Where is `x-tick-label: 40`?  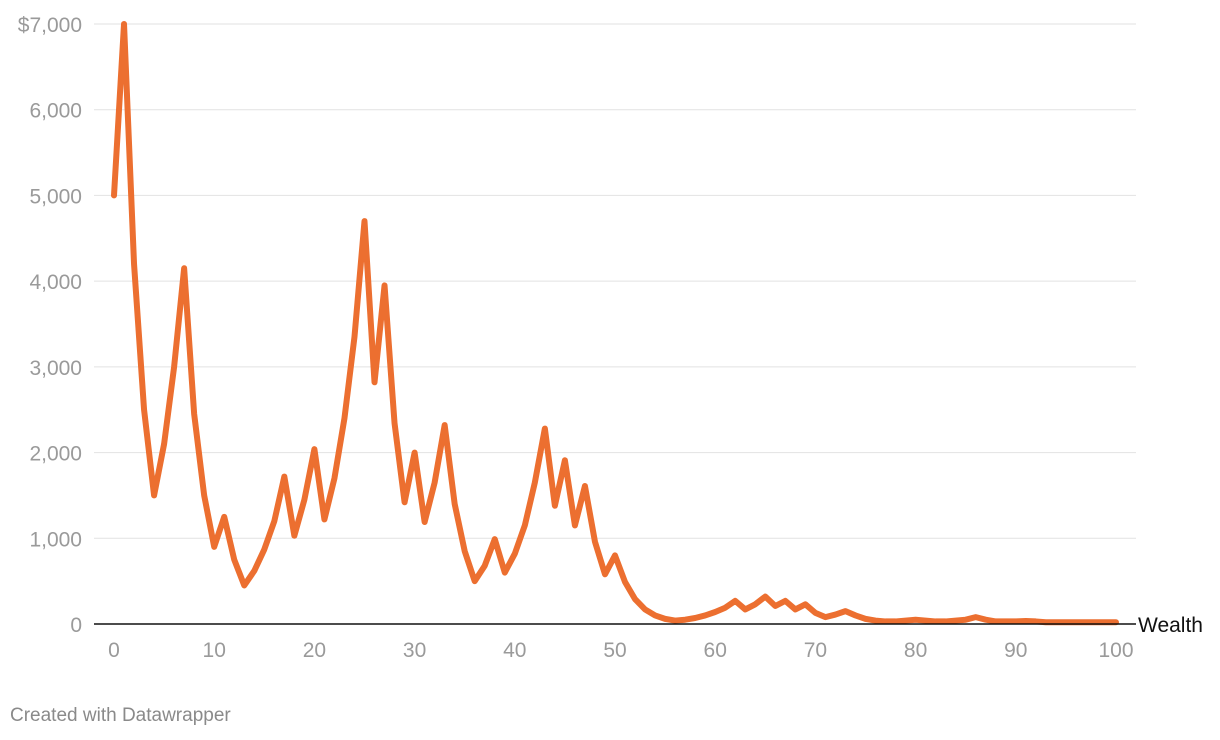 x-tick-label: 40 is located at coordinates (514, 650).